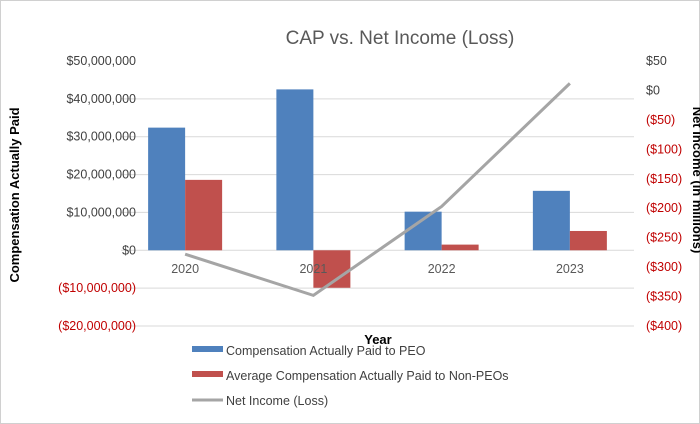 The image size is (700, 424). Describe the element at coordinates (185, 269) in the screenshot. I see `x-tick-label: 2020` at that location.